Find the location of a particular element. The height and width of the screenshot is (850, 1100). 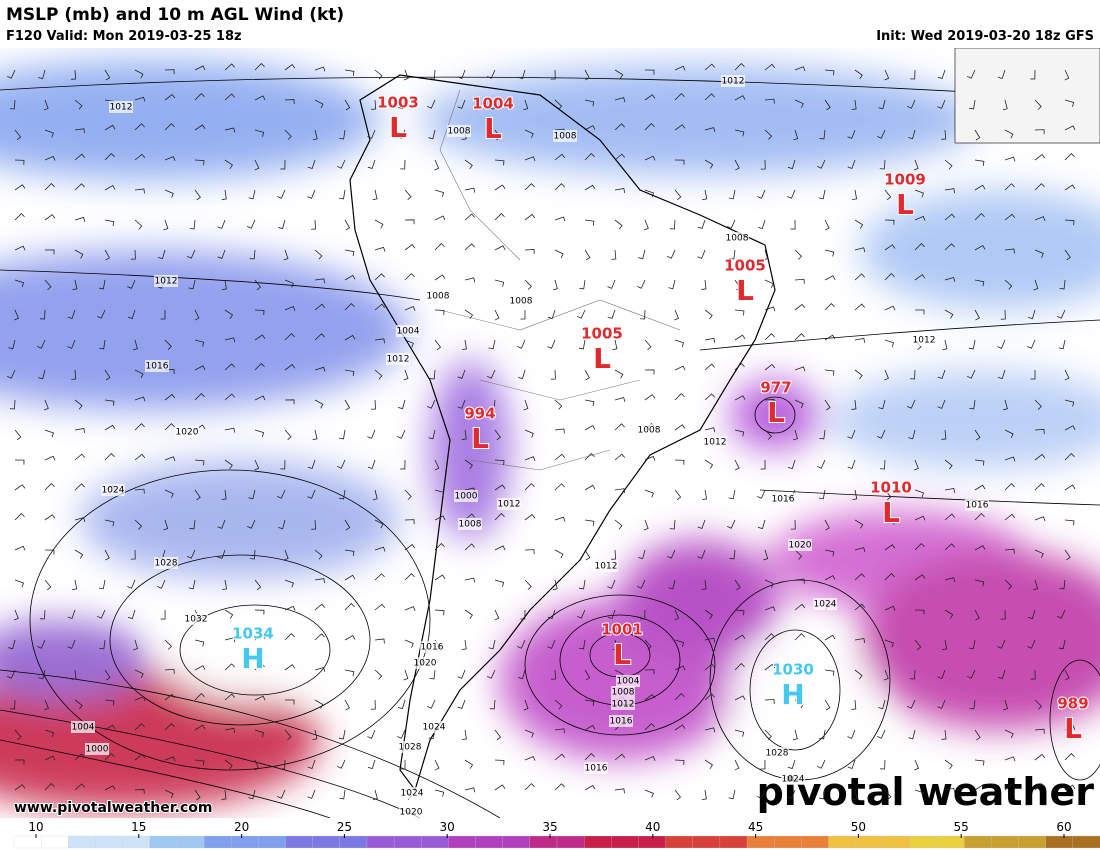

isobar-label: 1000 is located at coordinates (466, 497).